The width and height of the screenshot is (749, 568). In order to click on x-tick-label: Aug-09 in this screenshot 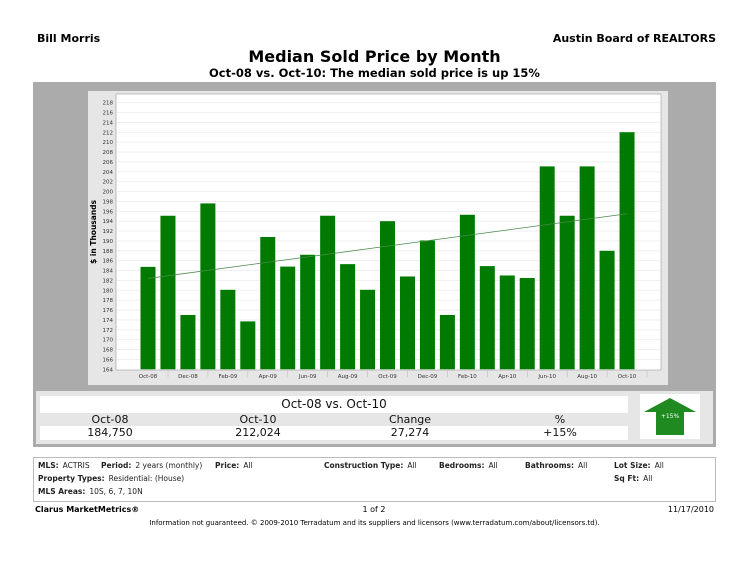, I will do `click(348, 377)`.